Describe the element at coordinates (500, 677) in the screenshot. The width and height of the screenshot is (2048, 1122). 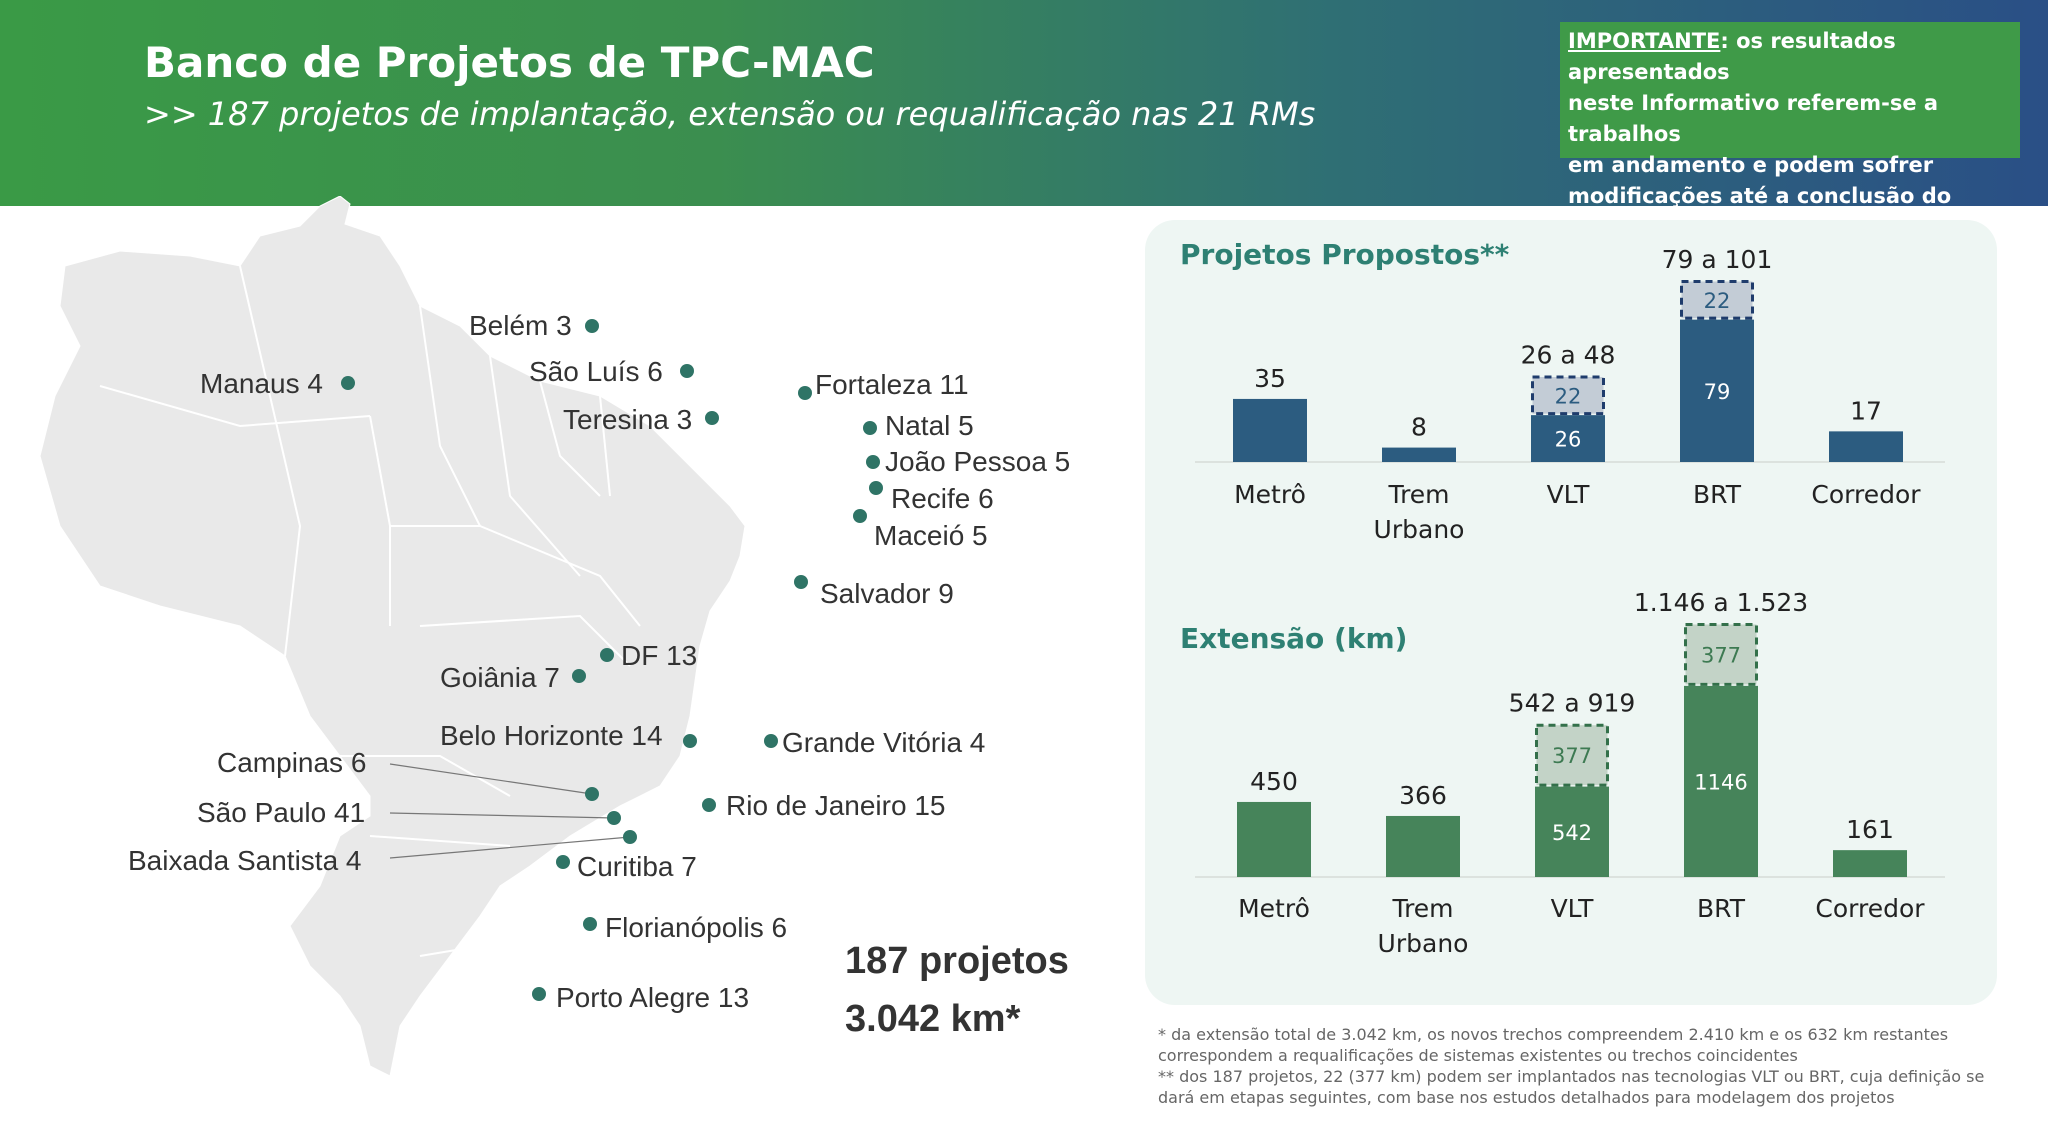
I see `city-label: Goiânia 7` at that location.